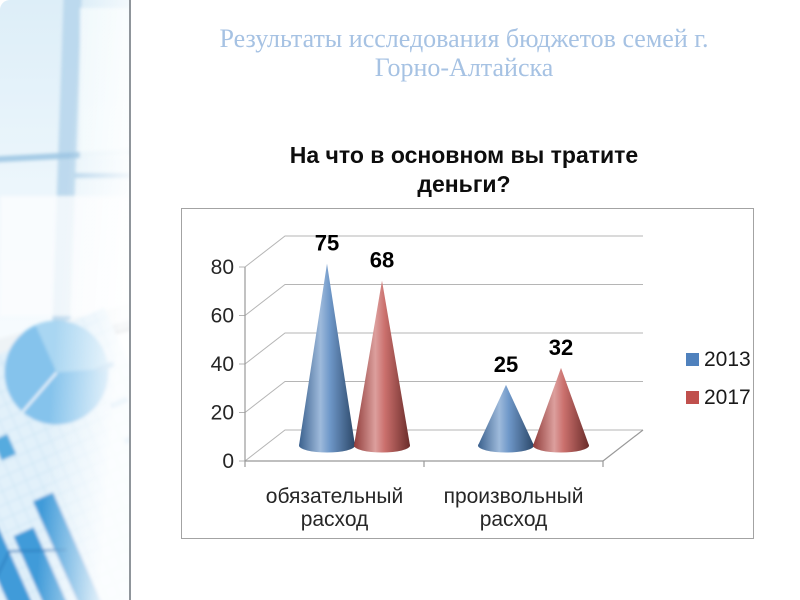 This screenshot has width=800, height=600. I want to click on y-tick-label: 60, so click(222, 316).